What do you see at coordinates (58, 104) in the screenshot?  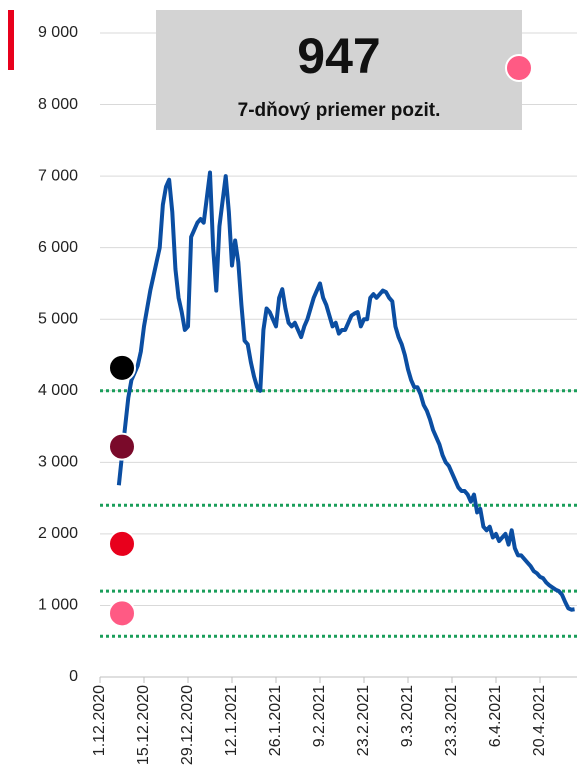 I see `y-tick-label: 8 000` at bounding box center [58, 104].